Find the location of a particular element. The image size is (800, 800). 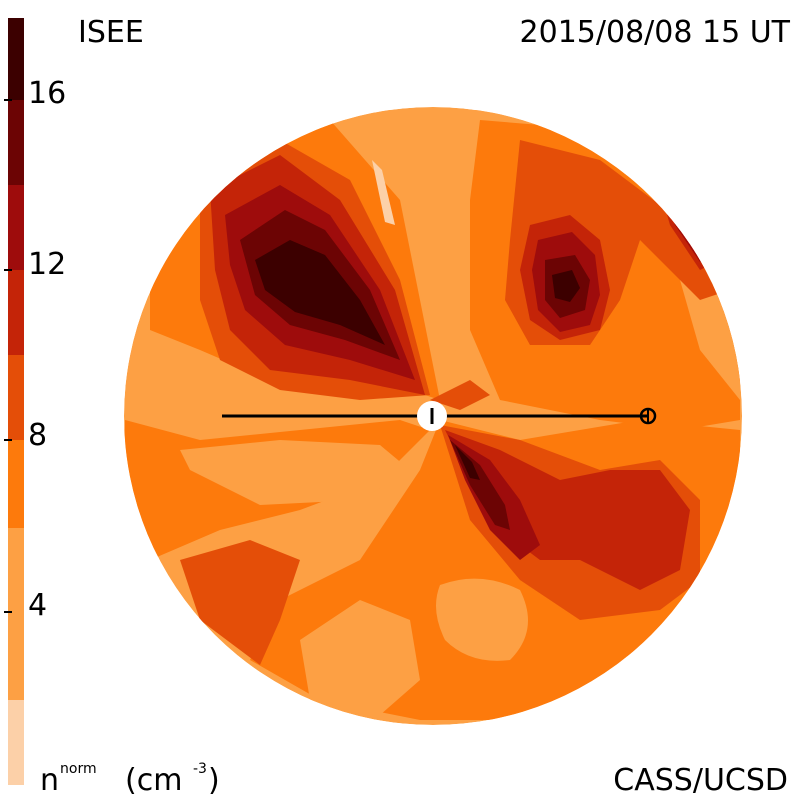

earth-crosshair-icon is located at coordinates (648, 416).